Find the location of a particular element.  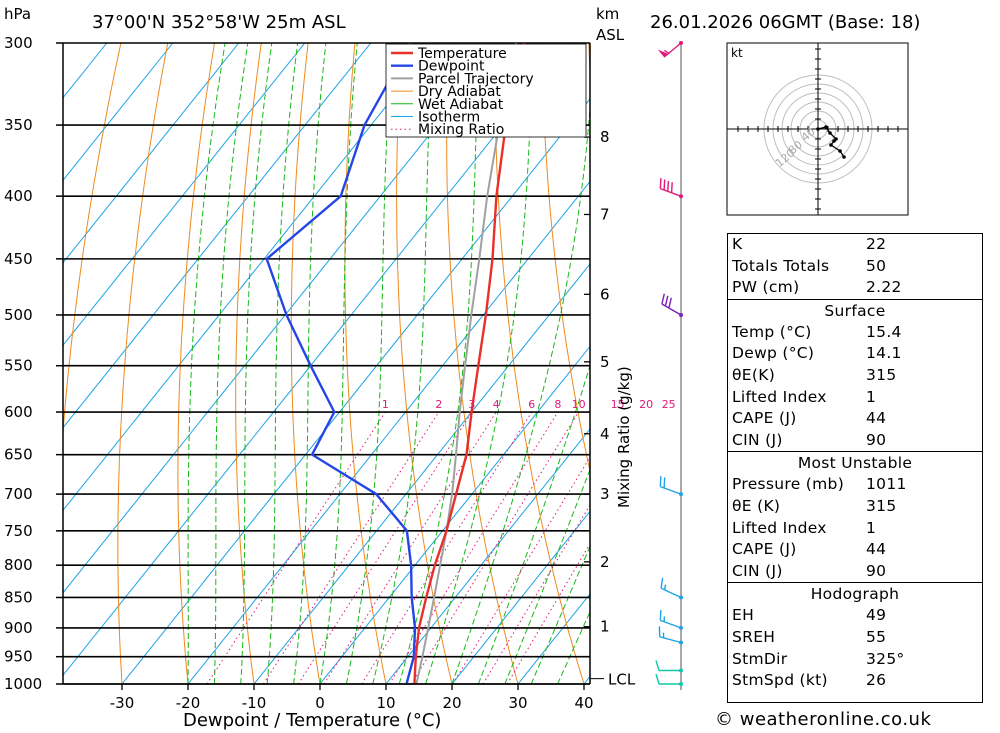

mixing-ratio-axis-label: Mixing Ratio (g/kg) is located at coordinates (624, 437).